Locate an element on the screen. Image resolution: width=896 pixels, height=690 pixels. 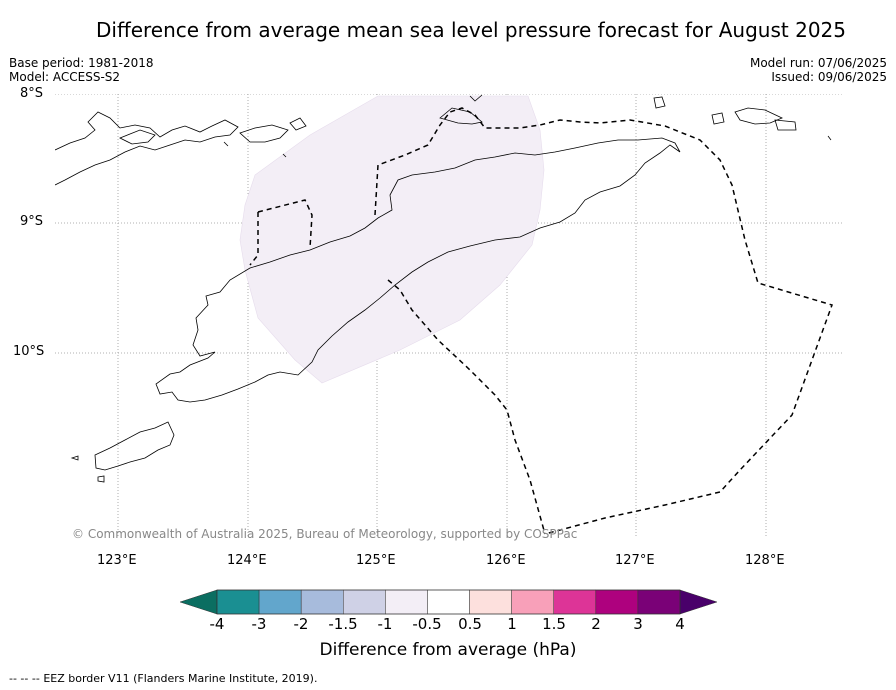
meta-left: Base period: 1981-2018 Model: ACCESS-S2 is located at coordinates (81, 70).